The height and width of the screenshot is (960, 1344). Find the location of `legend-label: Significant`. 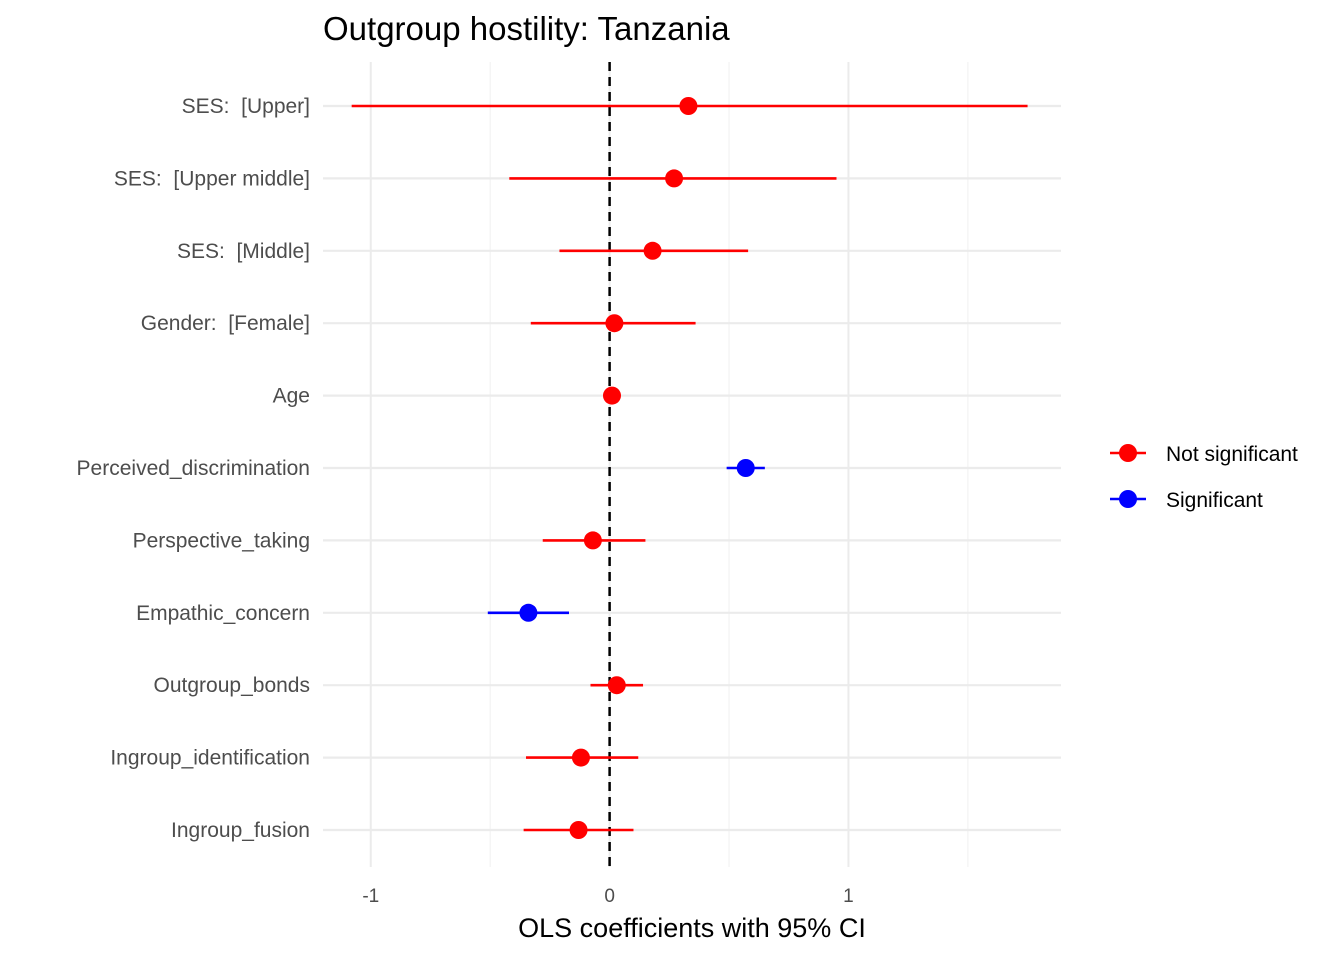

legend-label: Significant is located at coordinates (1214, 500).